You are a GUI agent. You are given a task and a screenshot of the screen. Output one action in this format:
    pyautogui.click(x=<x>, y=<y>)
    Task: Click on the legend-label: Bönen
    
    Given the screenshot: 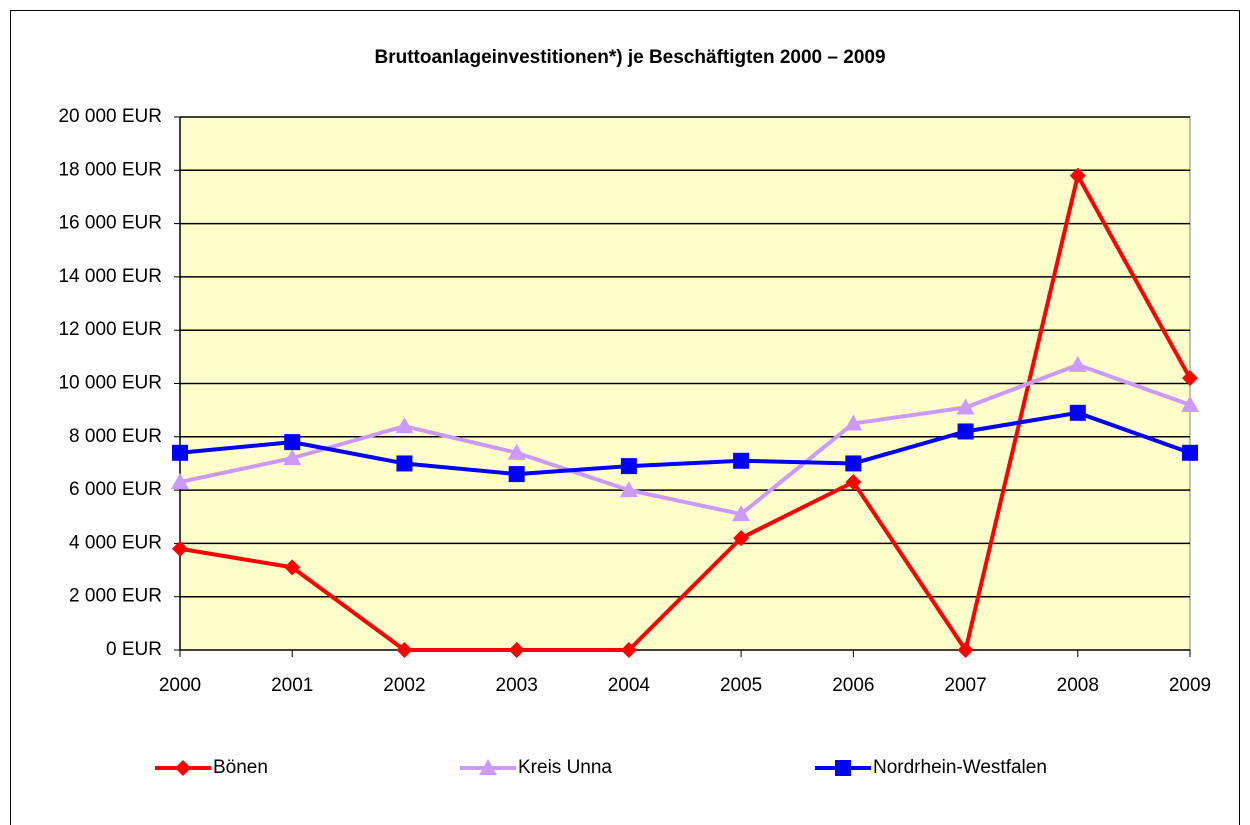 What is the action you would take?
    pyautogui.click(x=240, y=767)
    